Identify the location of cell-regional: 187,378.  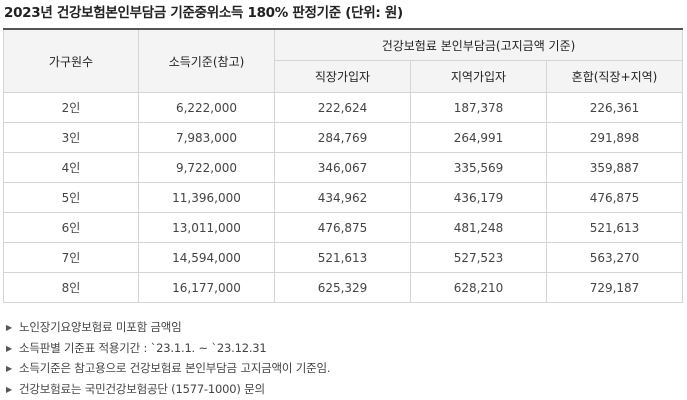
(478, 107).